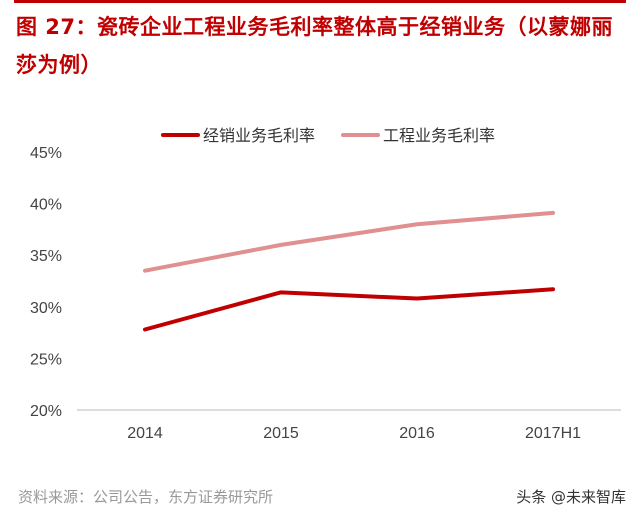 The image size is (640, 518). What do you see at coordinates (46, 359) in the screenshot?
I see `y-tick-label: 25%` at bounding box center [46, 359].